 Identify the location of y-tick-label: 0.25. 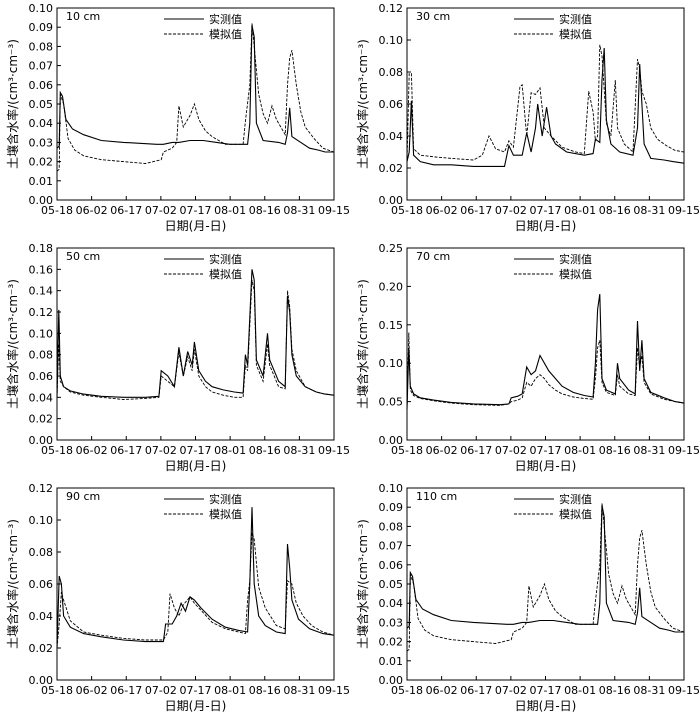
(391, 248).